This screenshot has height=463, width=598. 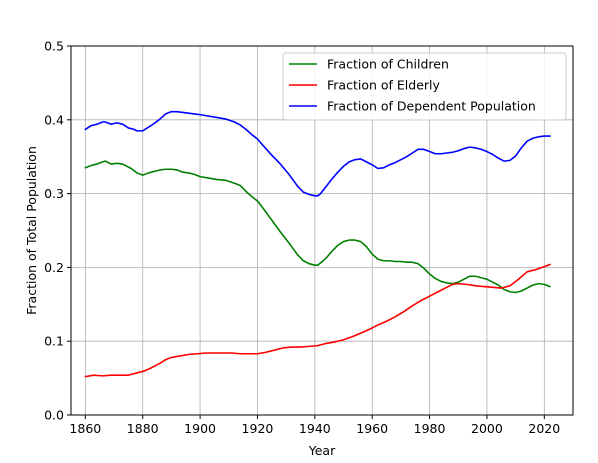 What do you see at coordinates (388, 64) in the screenshot?
I see `legend-label-1: Fraction of Children` at bounding box center [388, 64].